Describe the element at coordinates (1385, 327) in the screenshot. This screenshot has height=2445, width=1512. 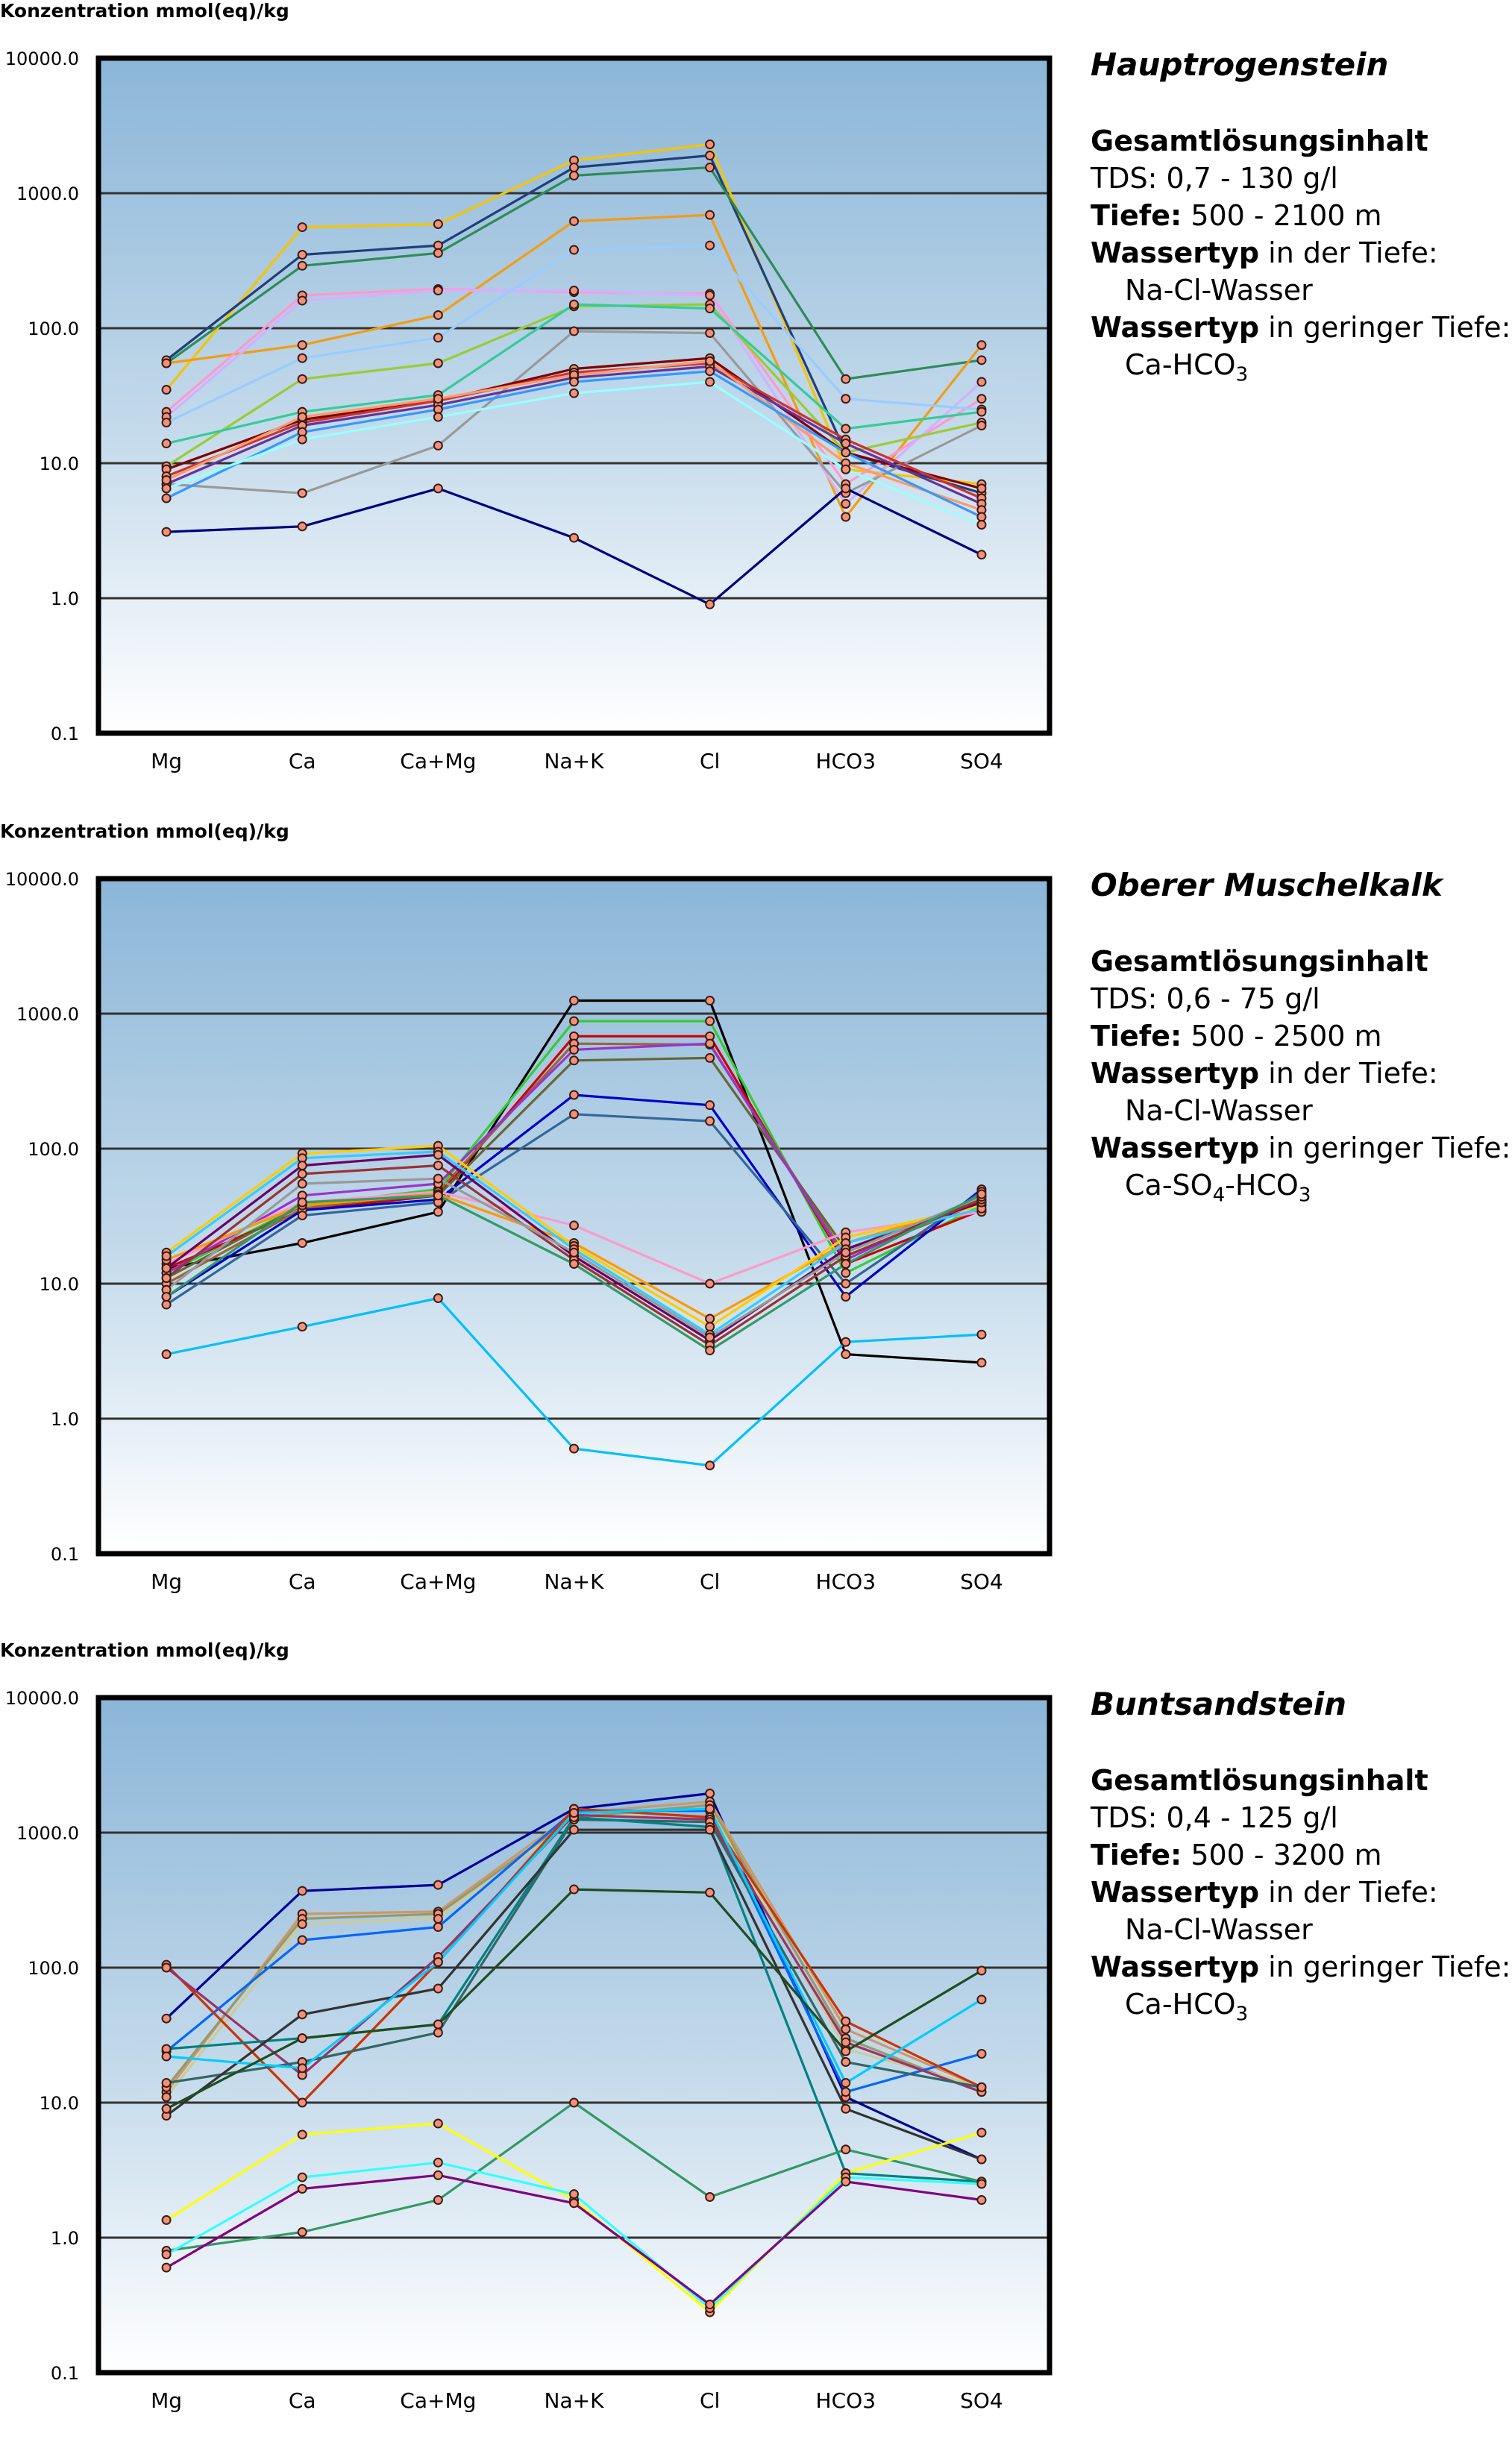
I see `shallow-type-suffix: in geringer Tiefe:` at that location.